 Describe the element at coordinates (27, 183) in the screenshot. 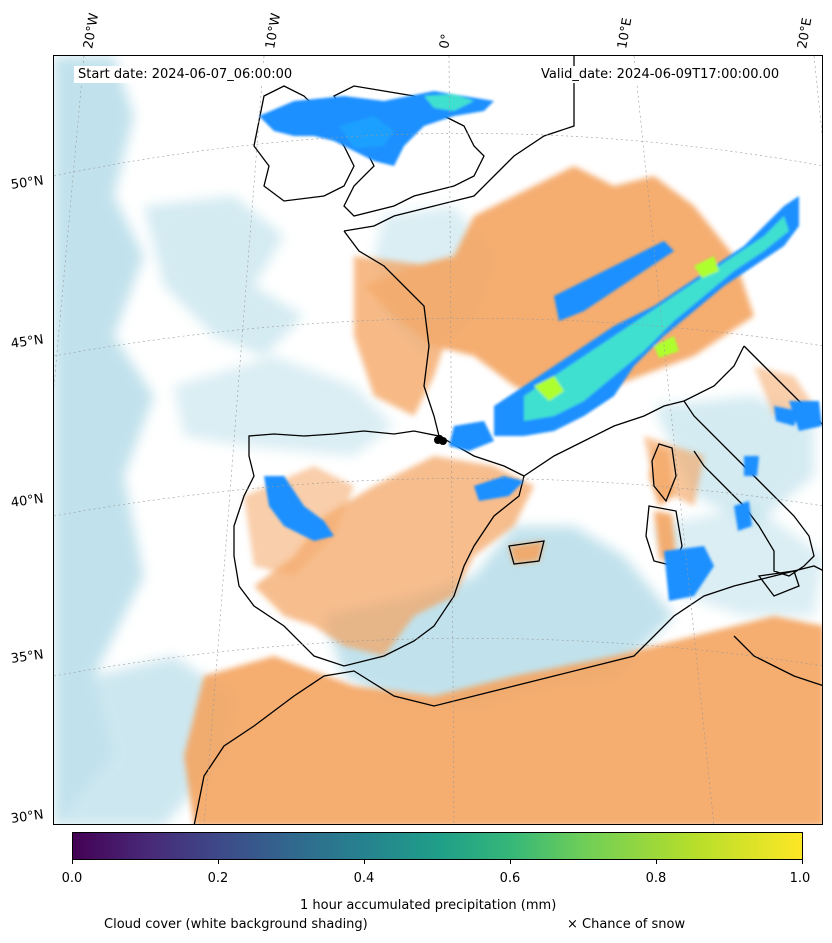

I see `lat-label-50n: 50°N` at that location.